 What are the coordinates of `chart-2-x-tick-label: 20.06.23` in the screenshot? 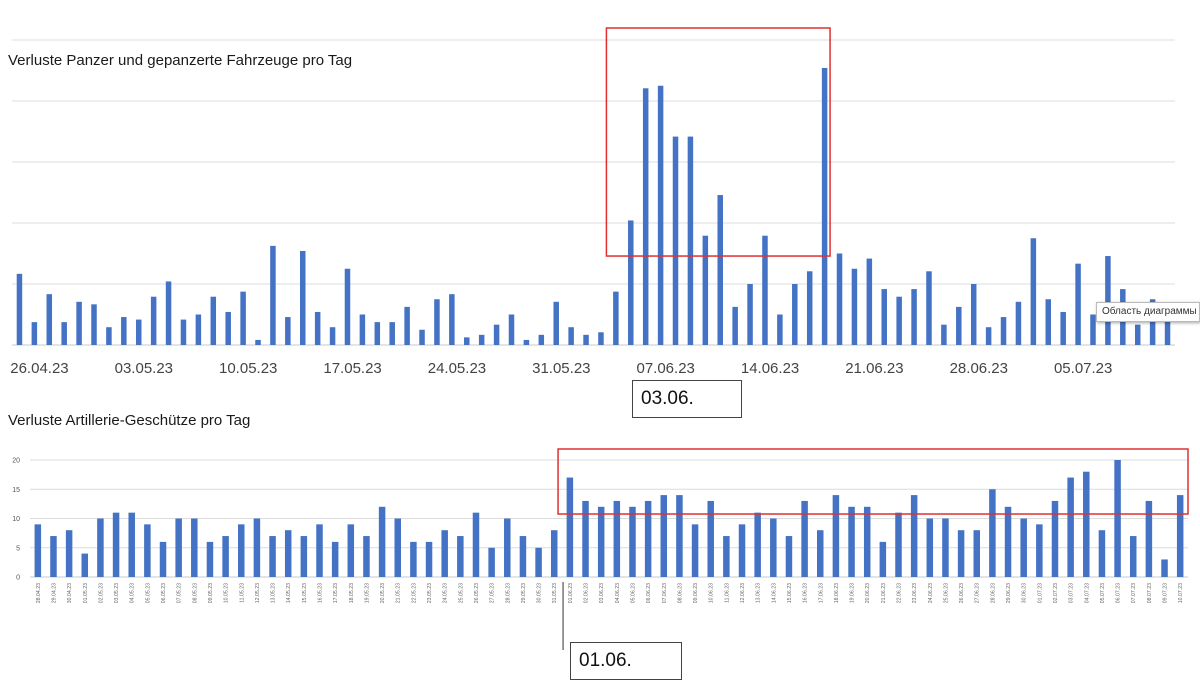 It's located at (868, 593).